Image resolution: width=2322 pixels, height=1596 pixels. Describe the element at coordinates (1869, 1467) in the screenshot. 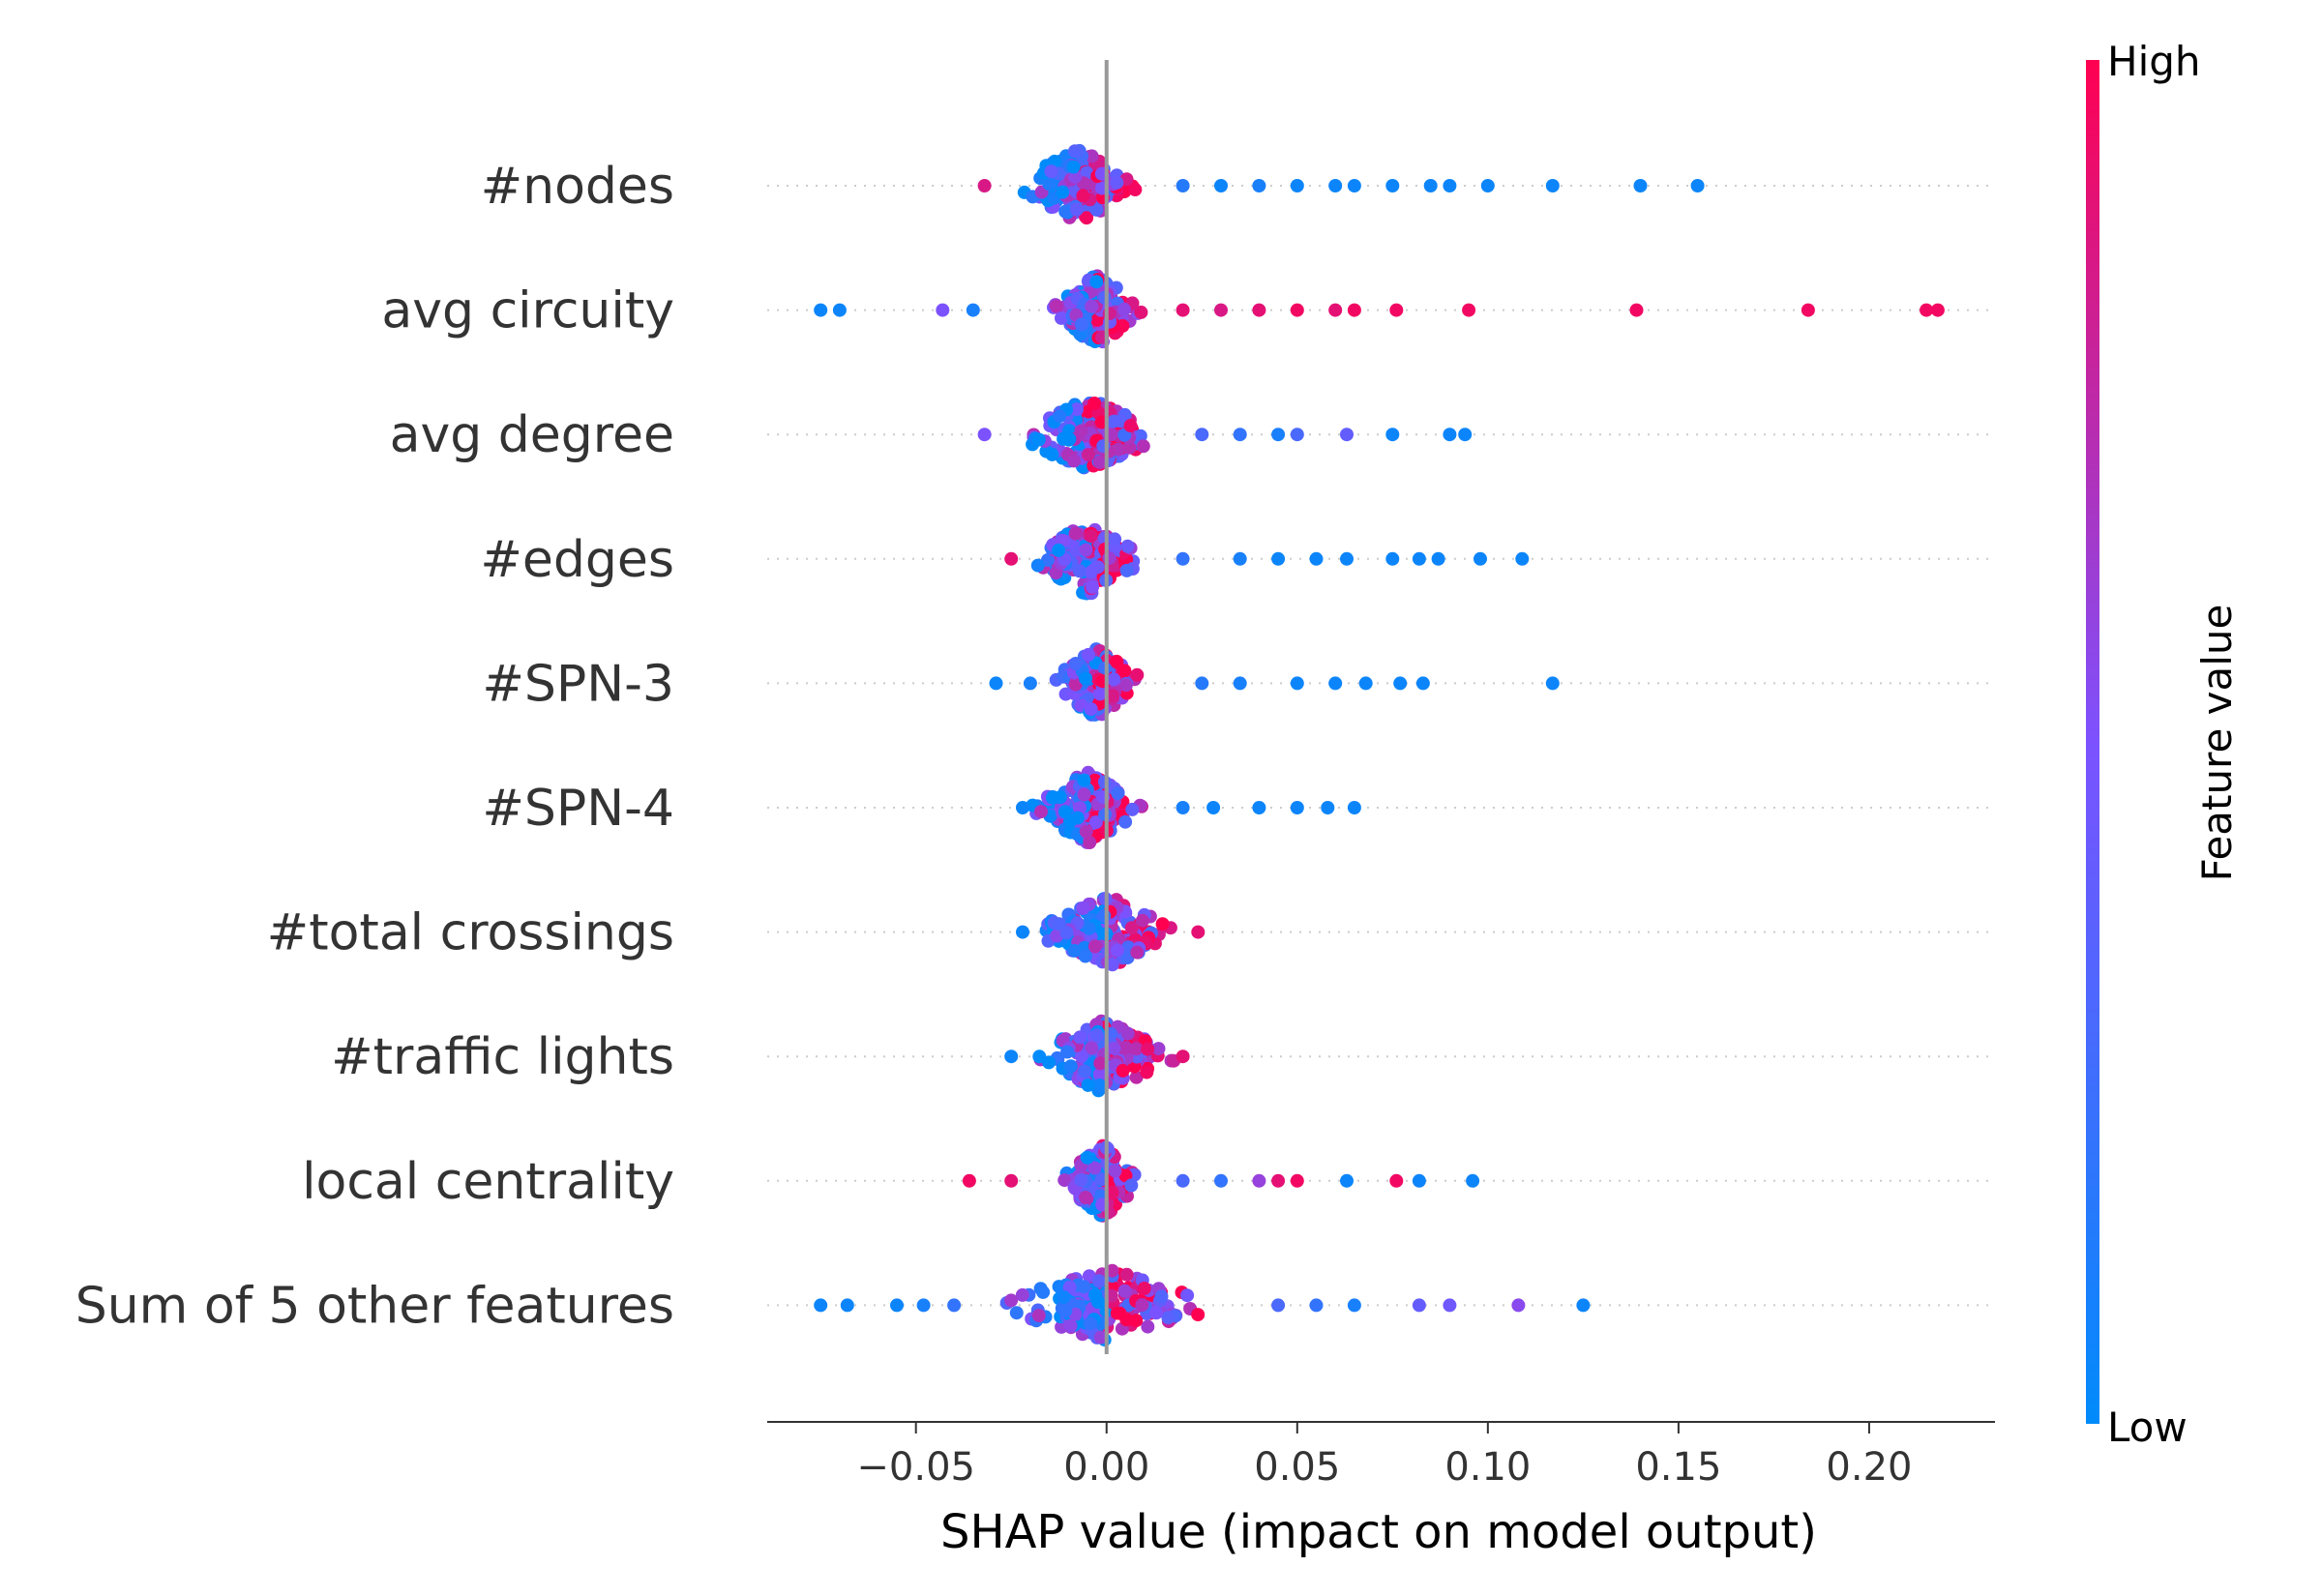

I see `x-tick-label: 0.20` at that location.